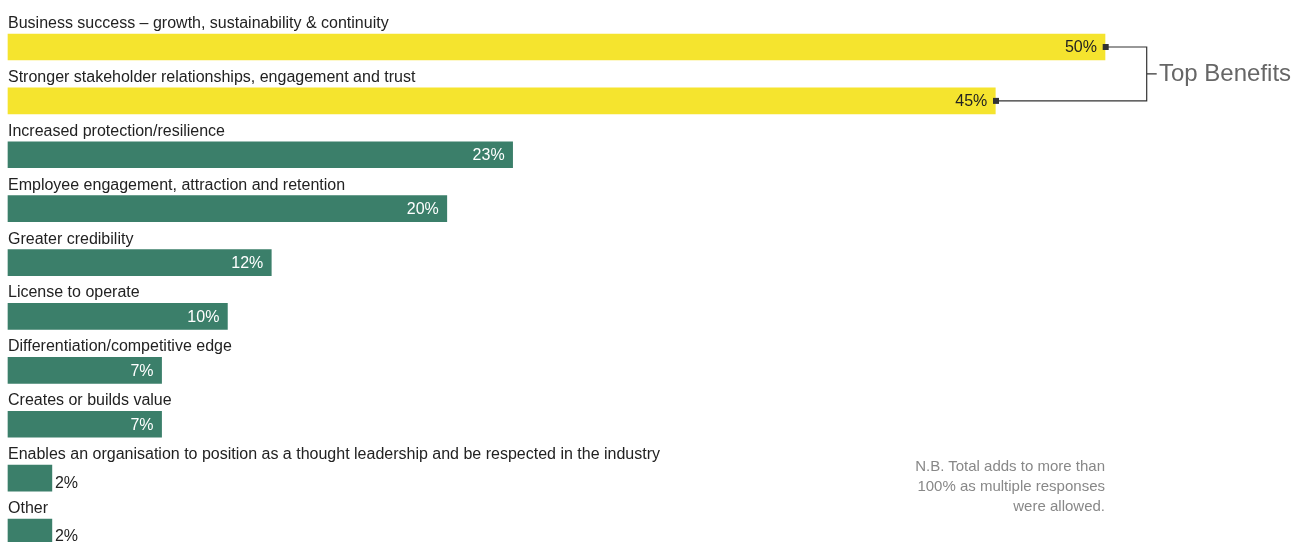 Image resolution: width=1296 pixels, height=542 pixels. What do you see at coordinates (74, 292) in the screenshot?
I see `y-tick-label: License to operate` at bounding box center [74, 292].